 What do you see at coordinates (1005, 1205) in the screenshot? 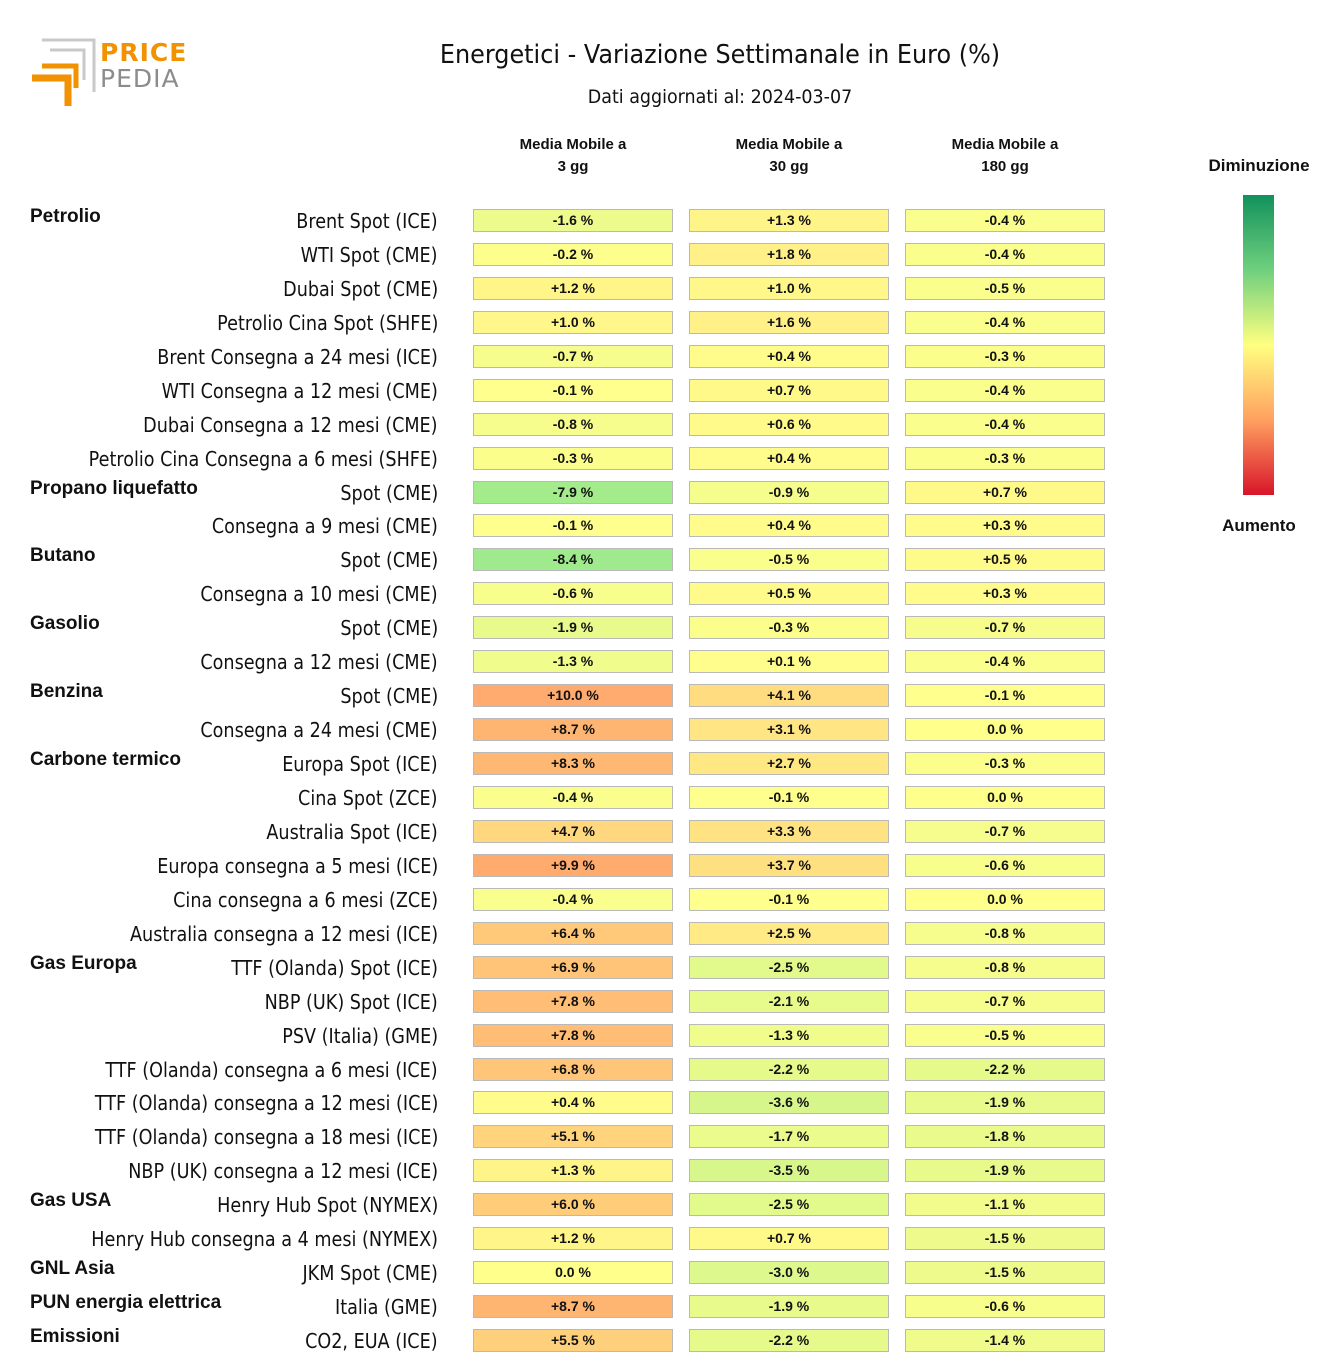
I see `heatmap-cell: -1.1 %` at bounding box center [1005, 1205].